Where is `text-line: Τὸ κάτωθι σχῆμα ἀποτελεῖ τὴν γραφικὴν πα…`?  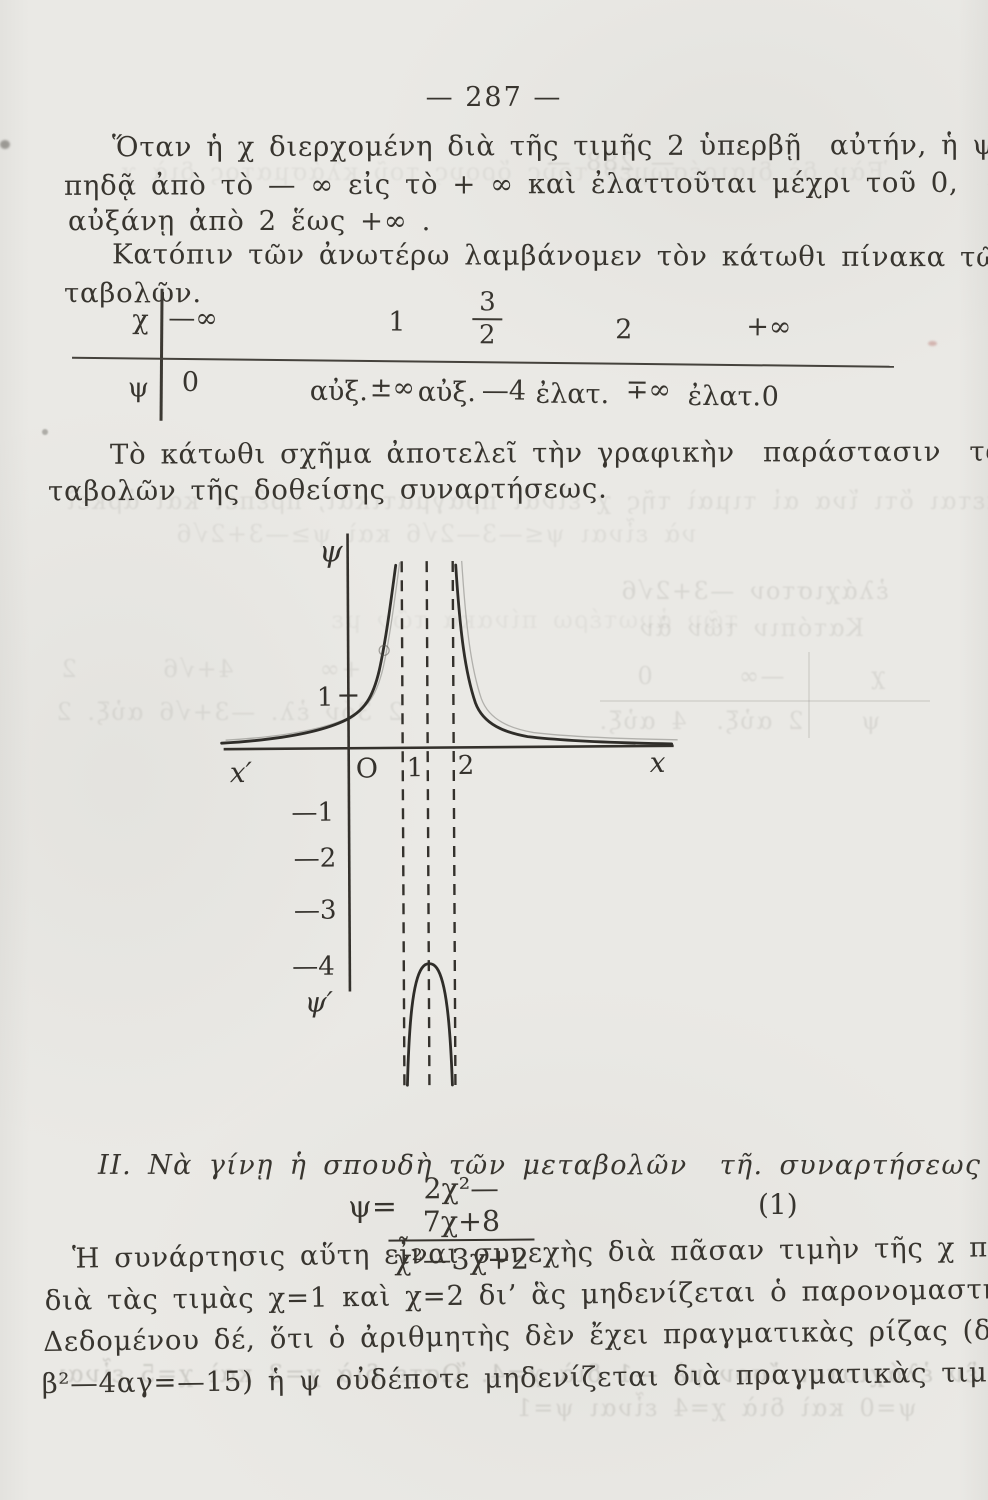
text-line: Τὸ κάτωθι σχῆμα ἀποτελεῖ τὴν γραφικὴν πα… is located at coordinates (548, 453).